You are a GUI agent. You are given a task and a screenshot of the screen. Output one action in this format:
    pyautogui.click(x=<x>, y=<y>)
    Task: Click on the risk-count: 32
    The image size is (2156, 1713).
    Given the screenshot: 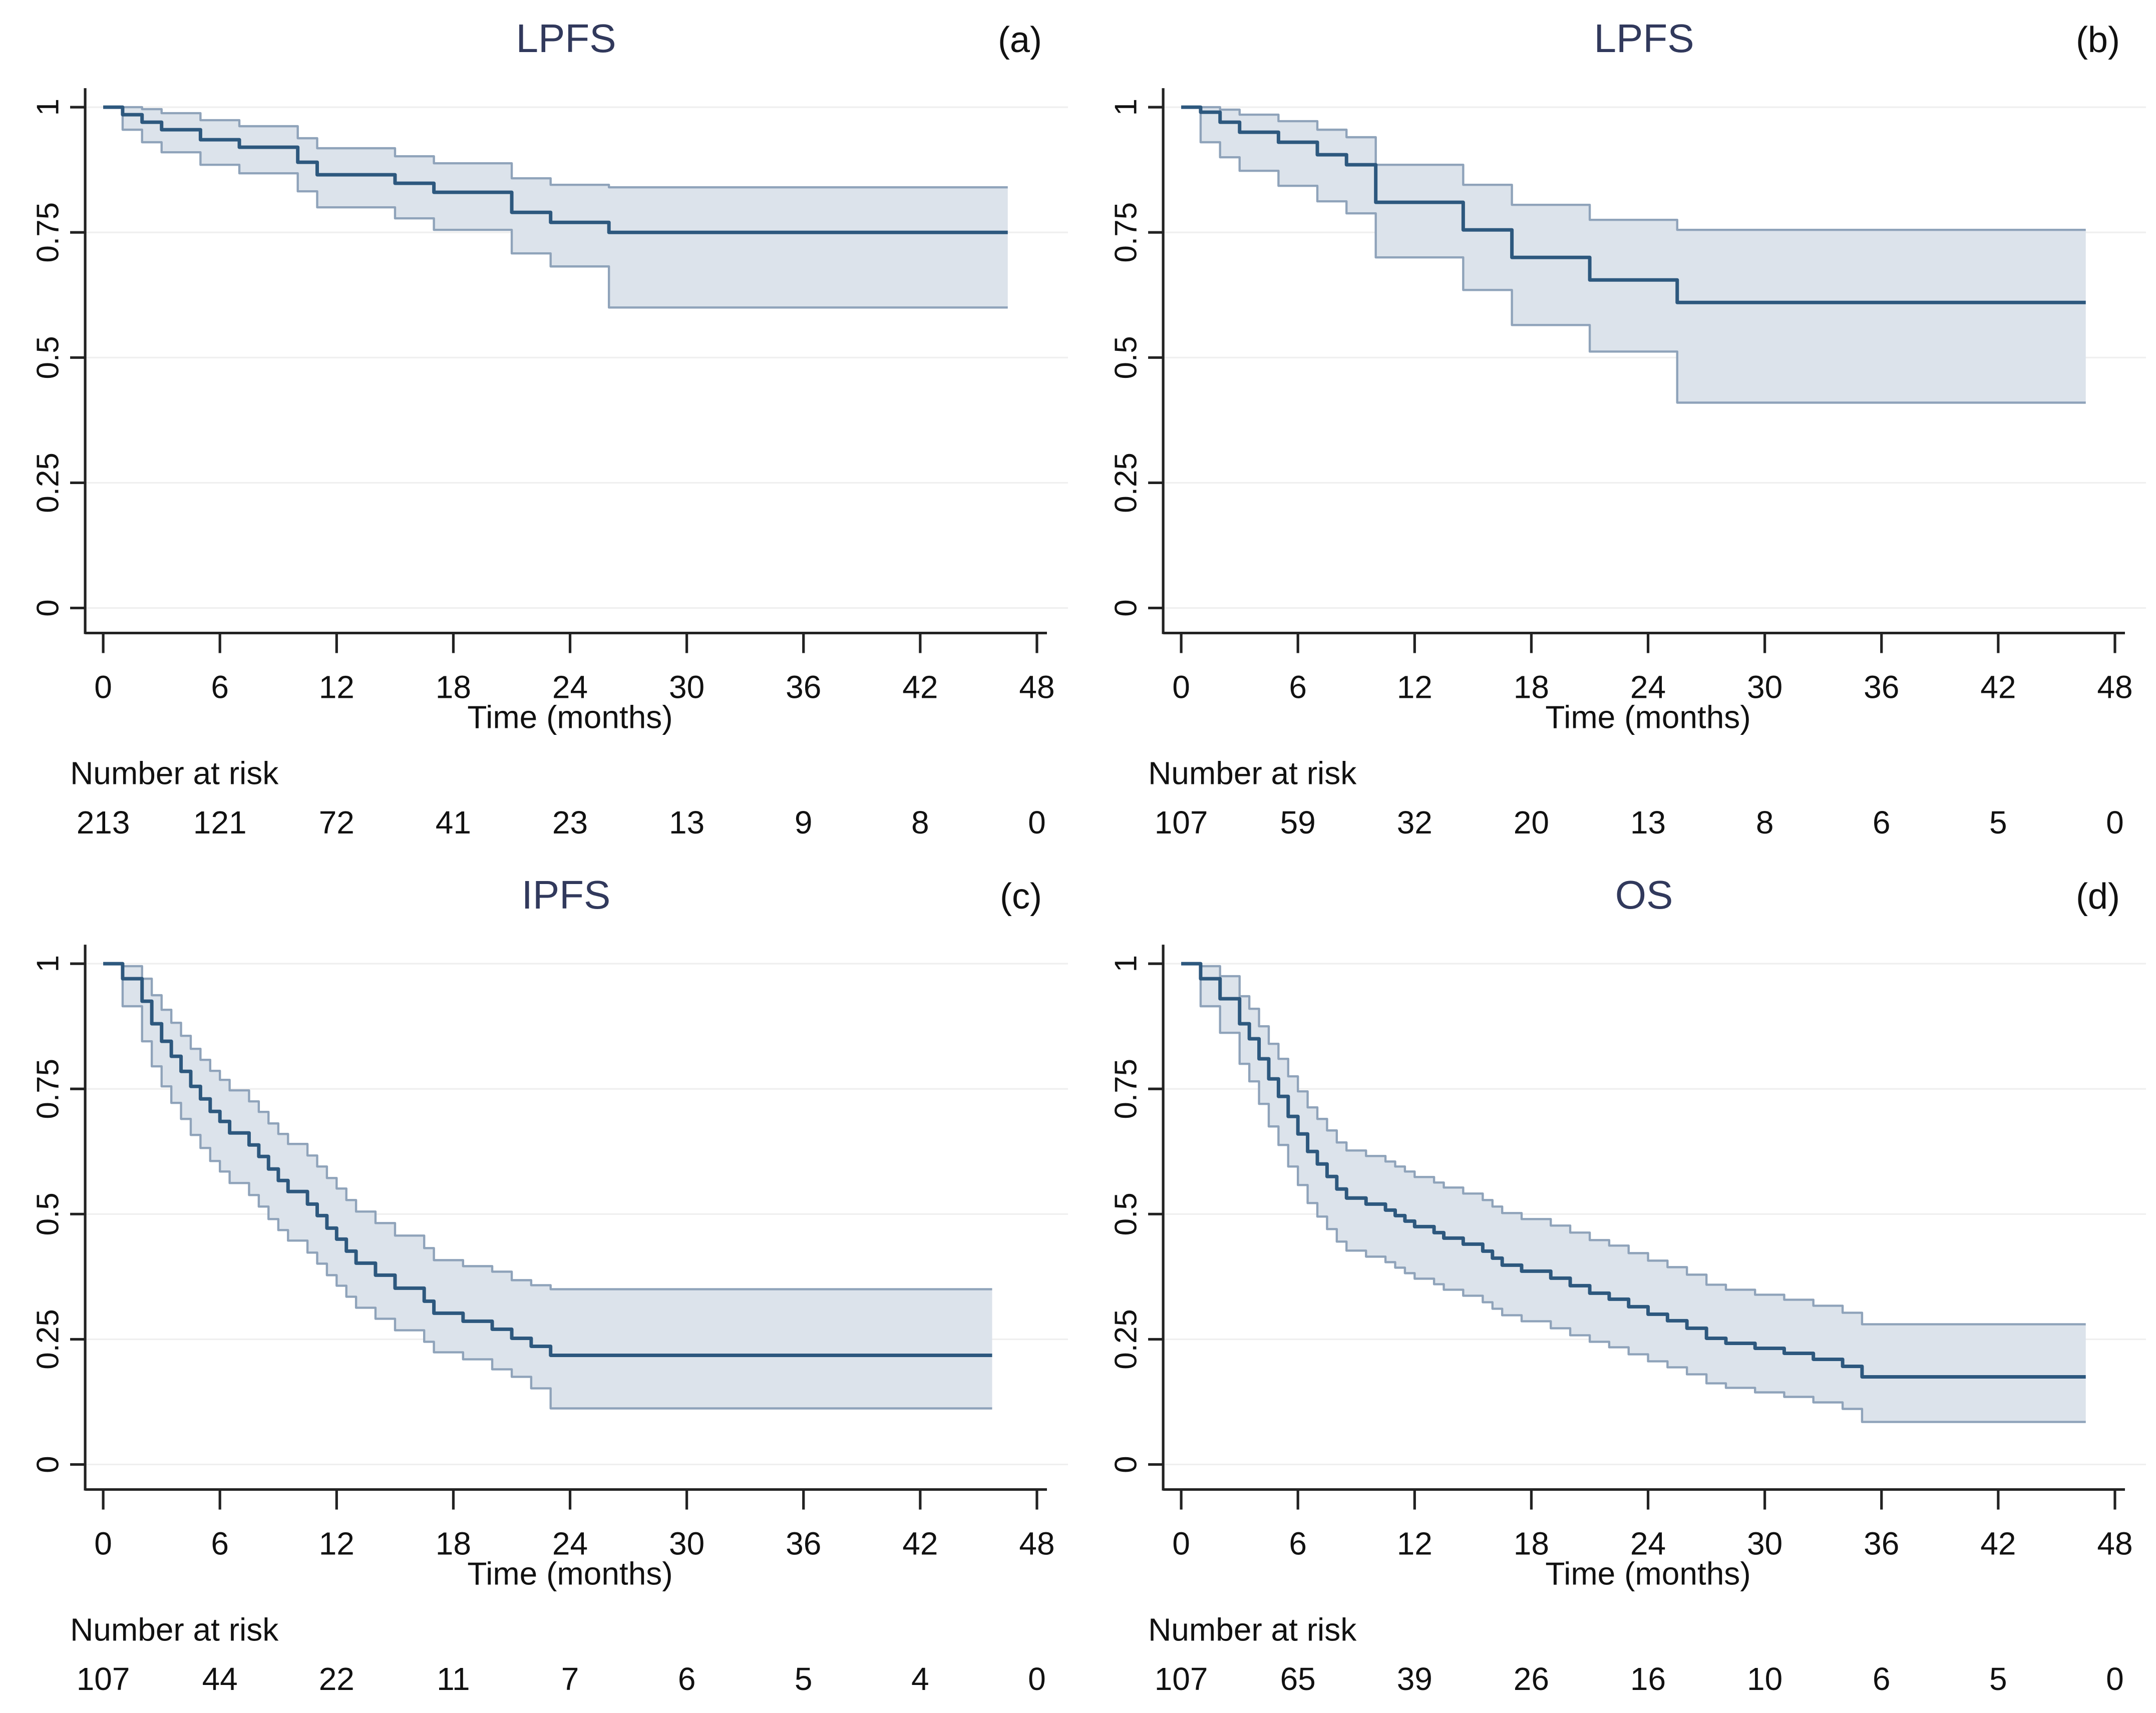 What is the action you would take?
    pyautogui.click(x=1415, y=822)
    